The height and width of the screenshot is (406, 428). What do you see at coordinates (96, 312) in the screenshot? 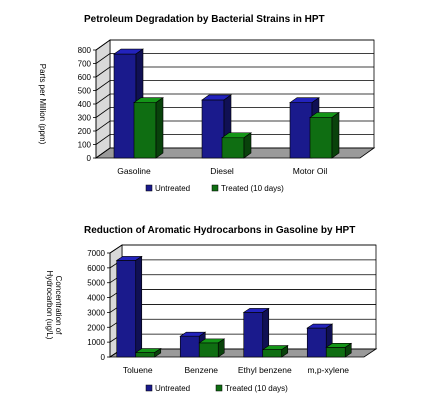
I see `y-tick-label: 3000` at bounding box center [96, 312].